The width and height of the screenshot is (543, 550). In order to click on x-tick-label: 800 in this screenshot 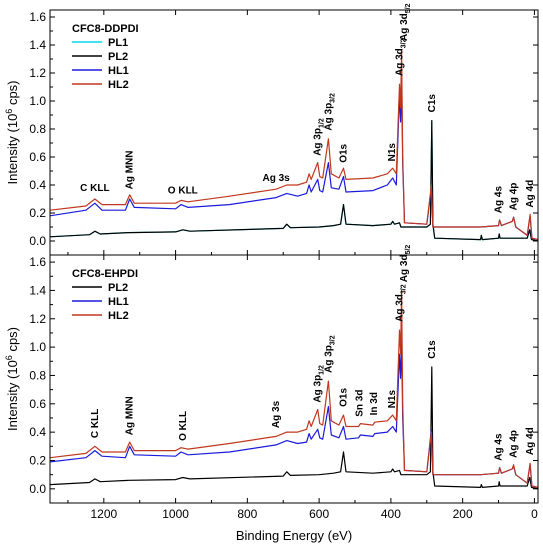, I will do `click(247, 514)`.